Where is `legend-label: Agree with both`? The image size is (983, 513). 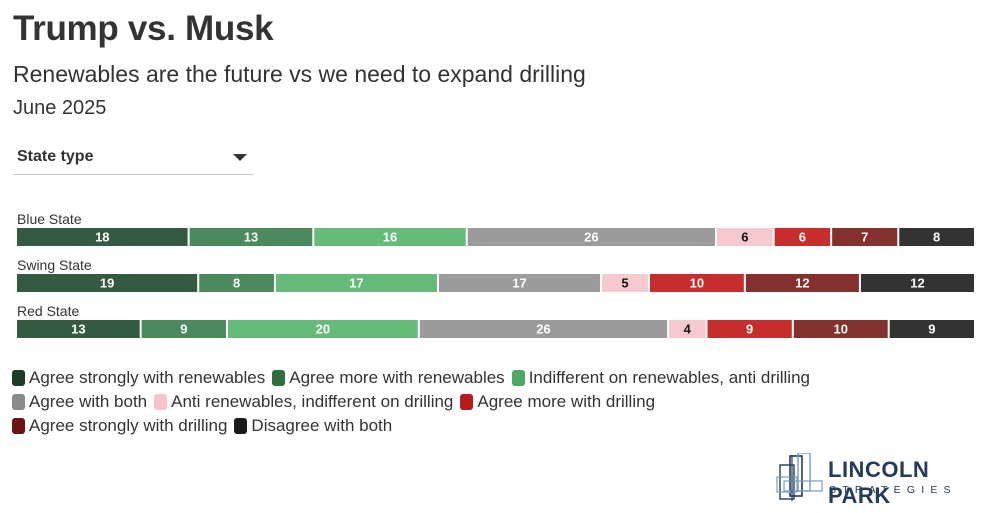 legend-label: Agree with both is located at coordinates (88, 401).